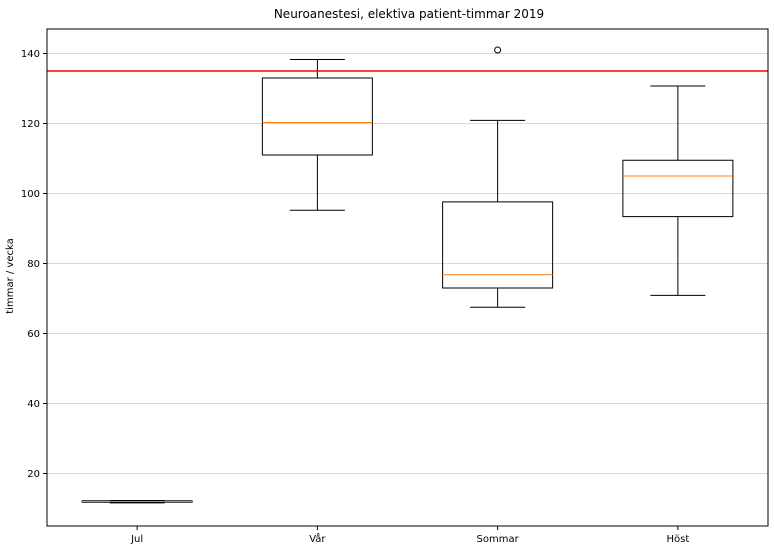  Describe the element at coordinates (677, 539) in the screenshot. I see `x-tick-label: Höst` at that location.